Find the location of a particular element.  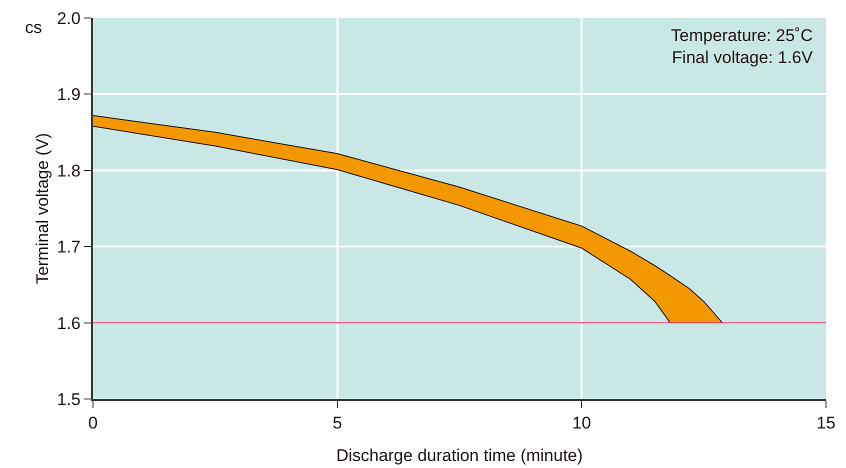

y-tick-label: 1.5 is located at coordinates (68, 399).